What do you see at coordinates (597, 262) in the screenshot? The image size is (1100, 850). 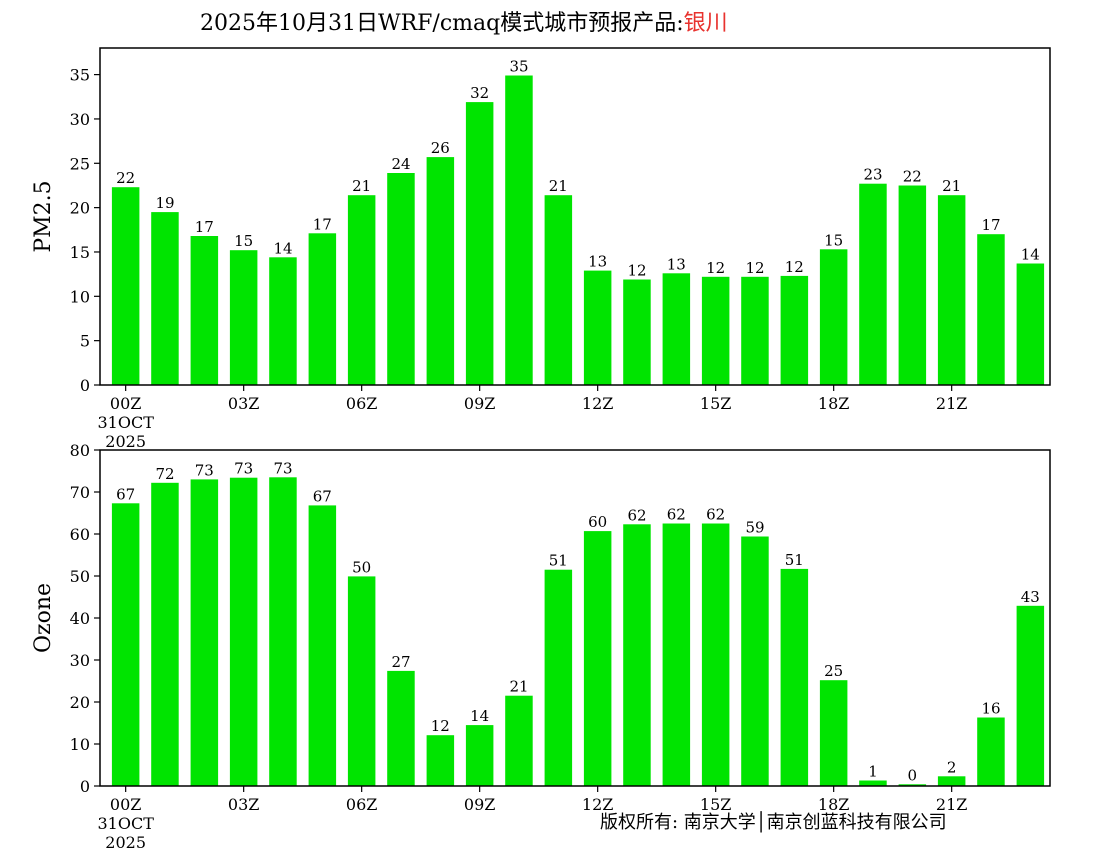 I see `pm25-value-label-12: 13` at bounding box center [597, 262].